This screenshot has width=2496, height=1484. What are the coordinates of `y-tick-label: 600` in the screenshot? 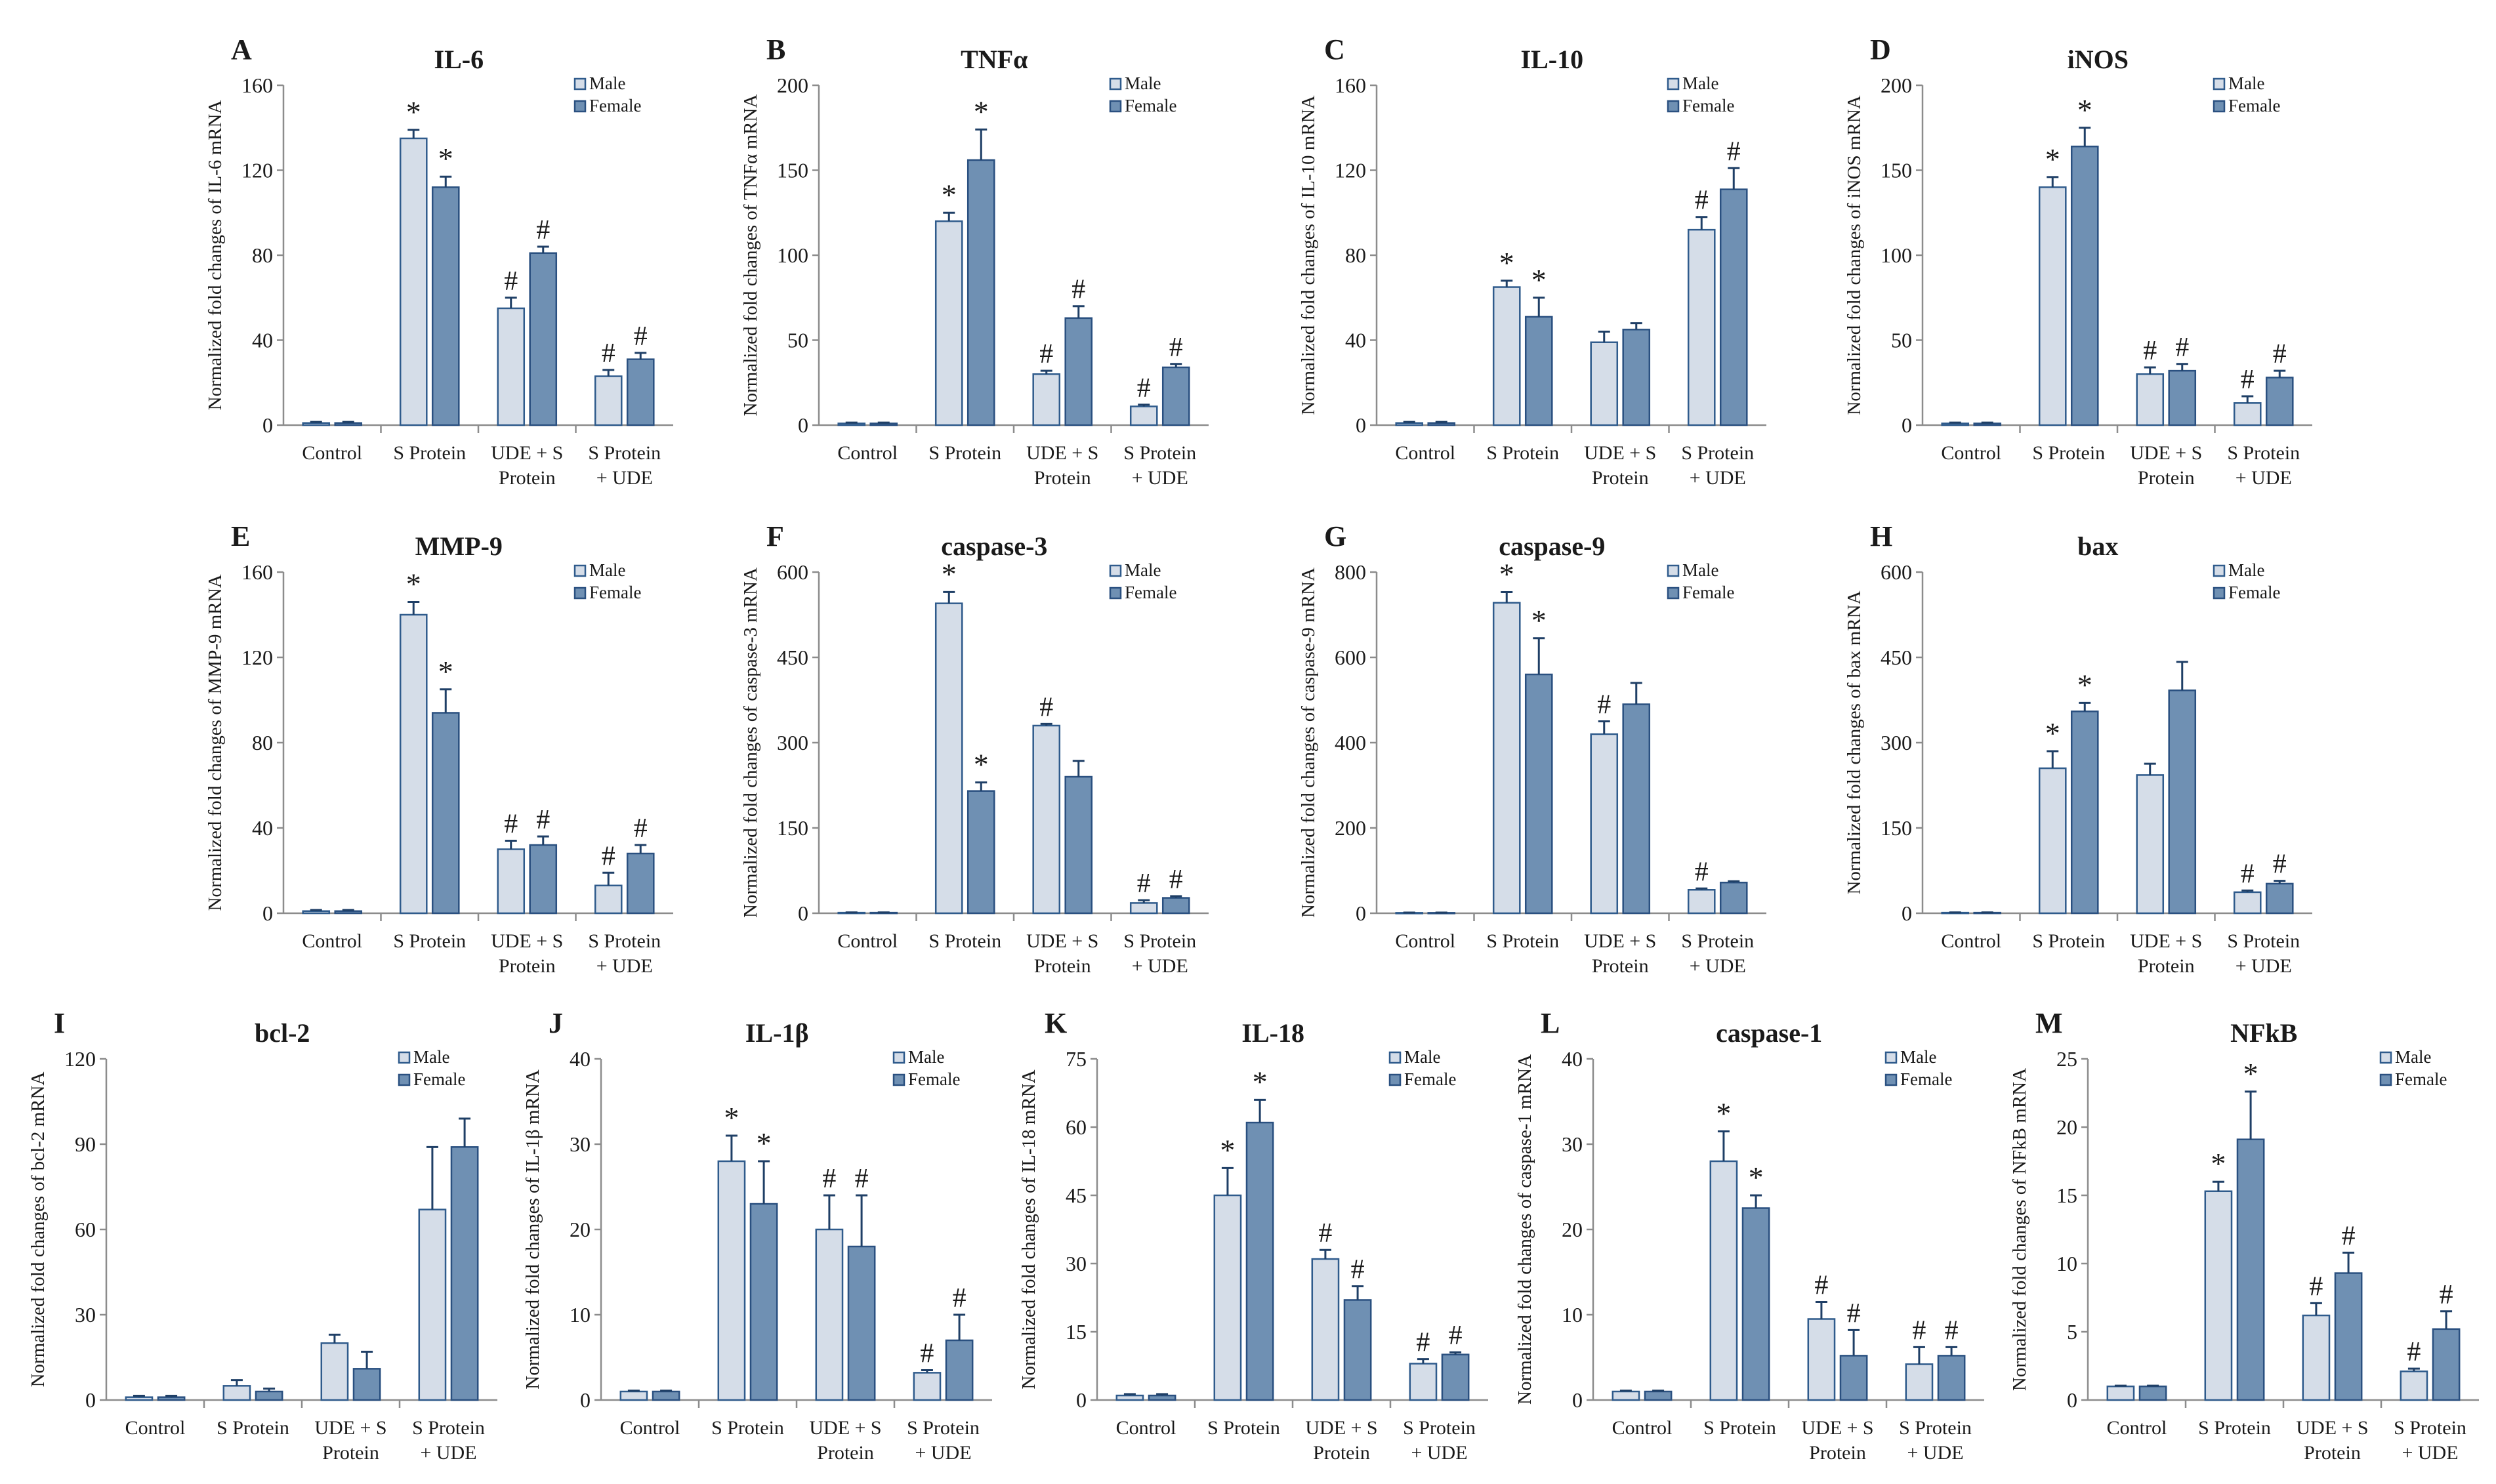 It's located at (792, 572).